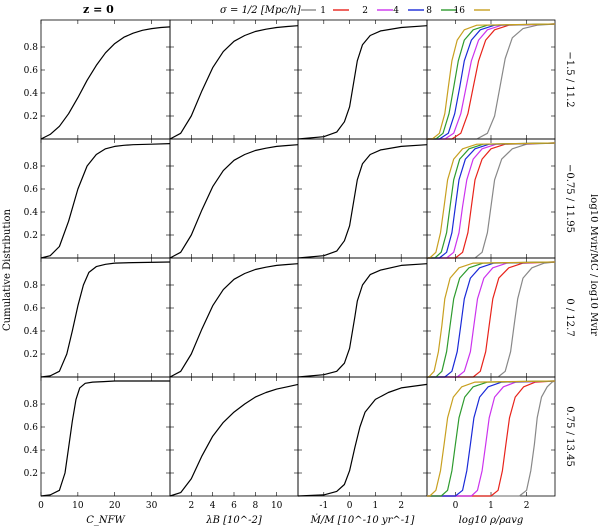  What do you see at coordinates (7, 269) in the screenshot?
I see `y-axis-label: Cumulative Distribution` at bounding box center [7, 269].